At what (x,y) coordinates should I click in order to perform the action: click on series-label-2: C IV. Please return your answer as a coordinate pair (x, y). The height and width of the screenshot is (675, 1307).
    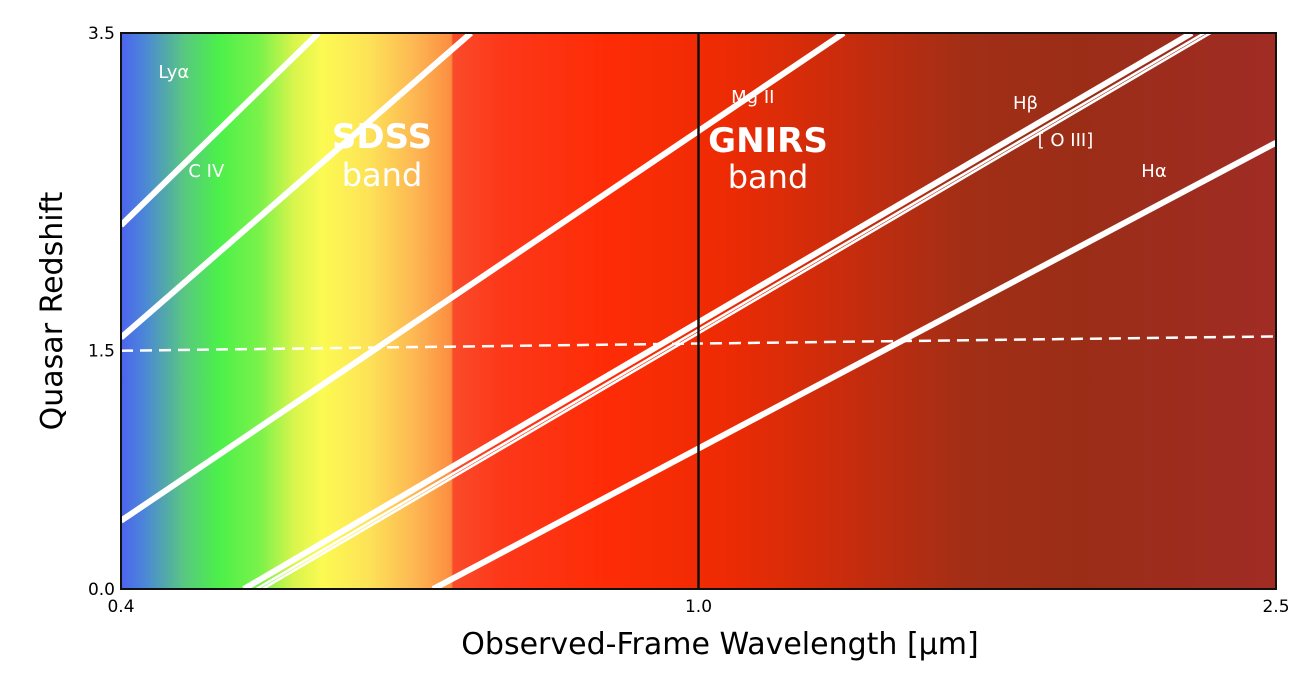
    Looking at the image, I should click on (206, 171).